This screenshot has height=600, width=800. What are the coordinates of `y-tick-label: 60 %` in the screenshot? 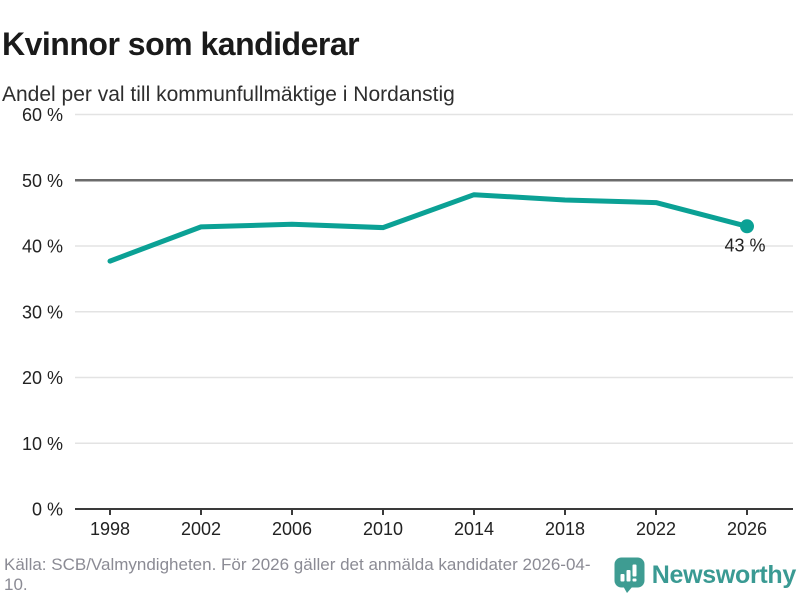 It's located at (42, 115).